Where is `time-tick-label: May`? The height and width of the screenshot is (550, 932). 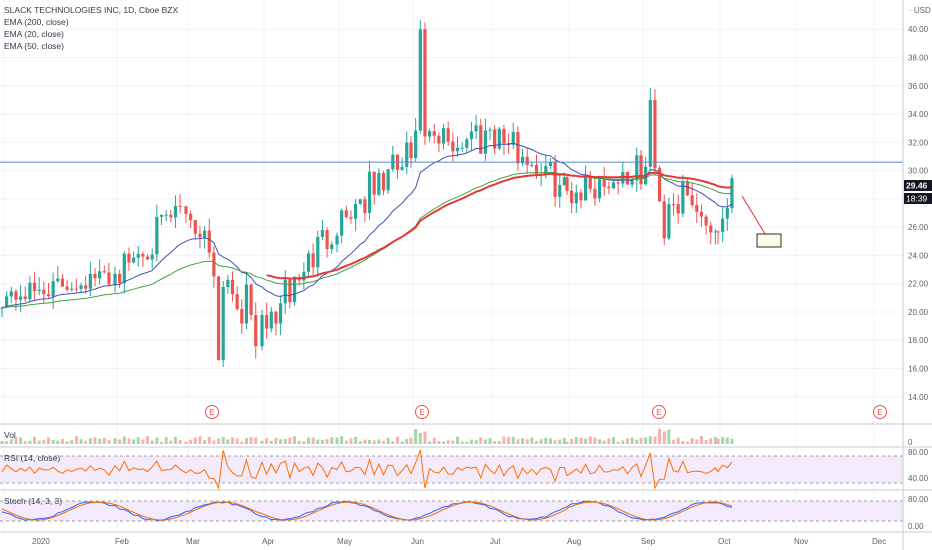
time-tick-label: May is located at coordinates (344, 541).